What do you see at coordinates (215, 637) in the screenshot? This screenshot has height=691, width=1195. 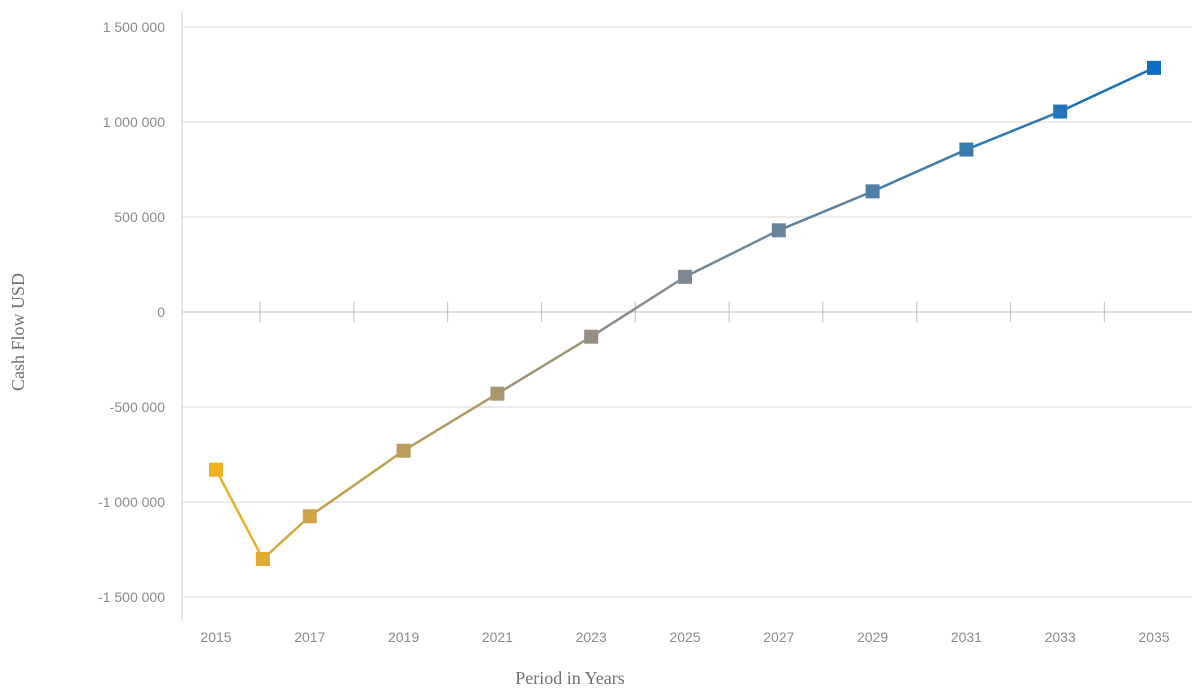 I see `x-tick-label: 2015` at bounding box center [215, 637].